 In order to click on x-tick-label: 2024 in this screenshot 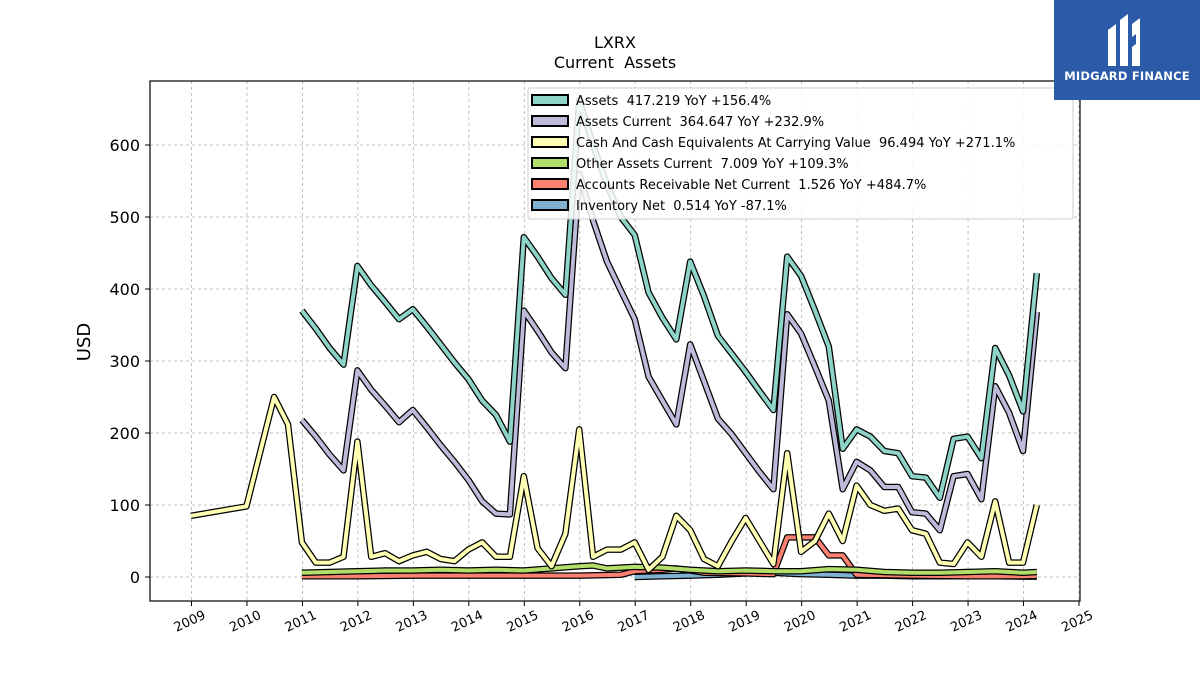, I will do `click(1022, 622)`.